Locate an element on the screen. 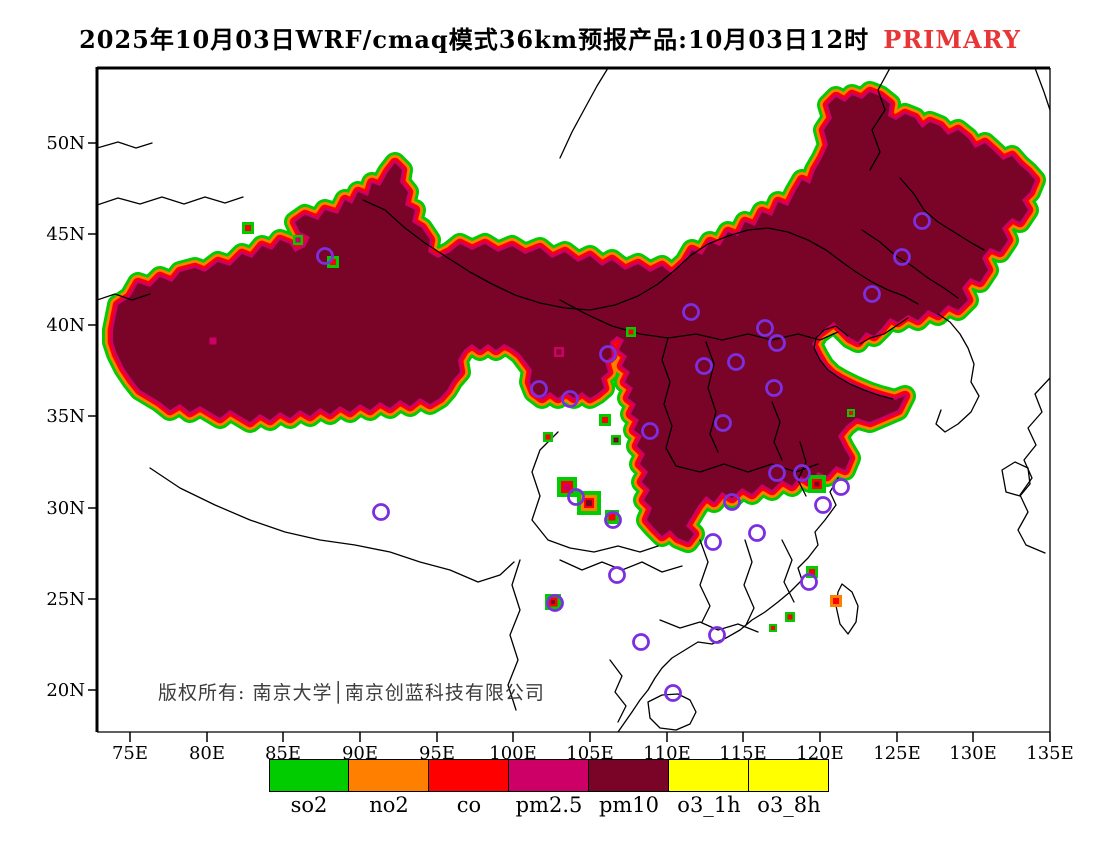 The height and width of the screenshot is (850, 1100). lat-label: 20N is located at coordinates (65, 690).